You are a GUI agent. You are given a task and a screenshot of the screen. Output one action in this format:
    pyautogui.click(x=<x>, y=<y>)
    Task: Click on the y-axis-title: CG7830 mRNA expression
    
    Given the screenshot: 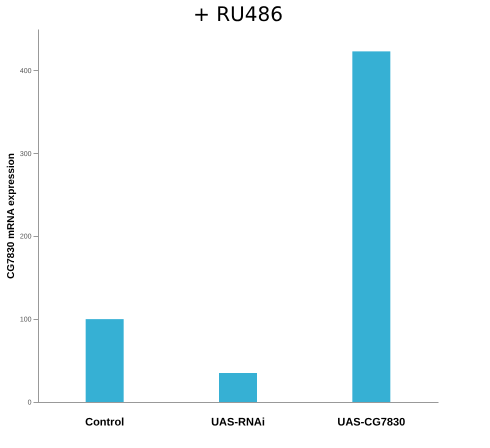 What is the action you would take?
    pyautogui.click(x=11, y=216)
    